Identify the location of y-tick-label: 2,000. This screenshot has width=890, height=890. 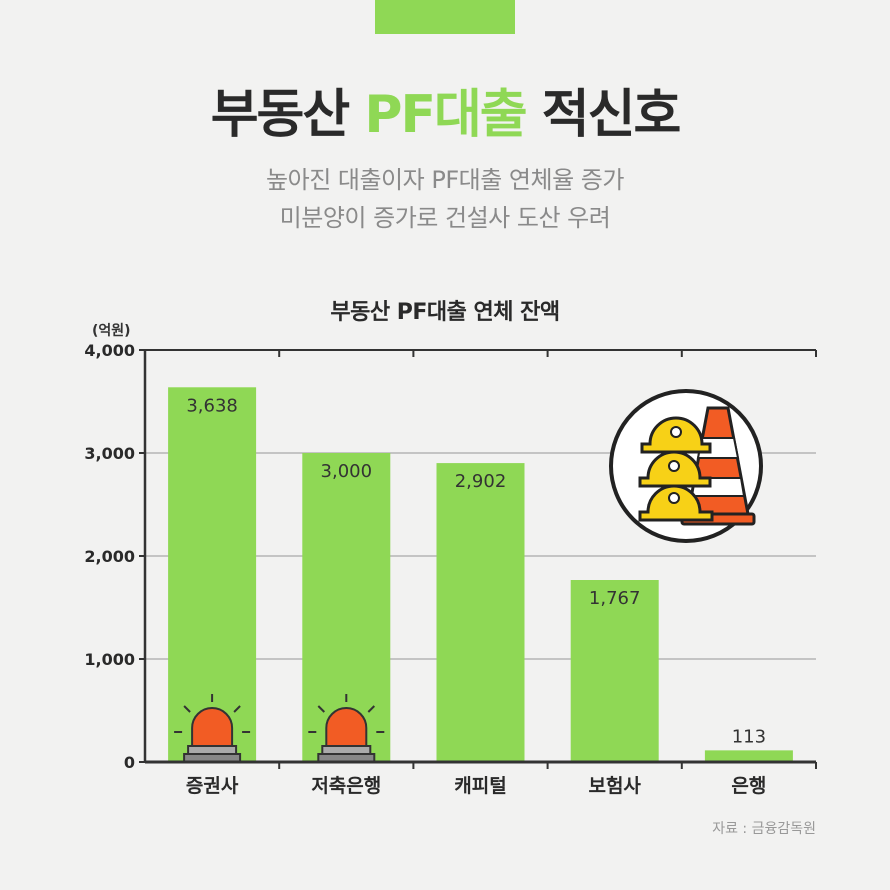
(109, 556).